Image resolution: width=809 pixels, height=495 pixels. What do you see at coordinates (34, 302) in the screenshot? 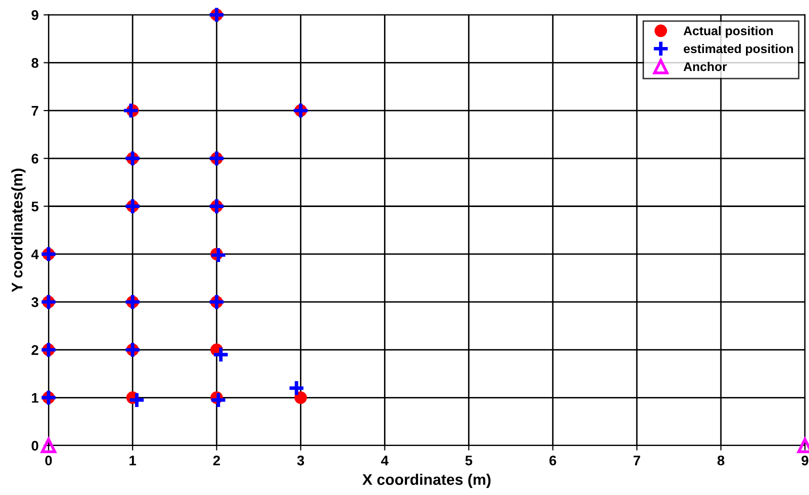
I see `y-tick-label: 3` at bounding box center [34, 302].